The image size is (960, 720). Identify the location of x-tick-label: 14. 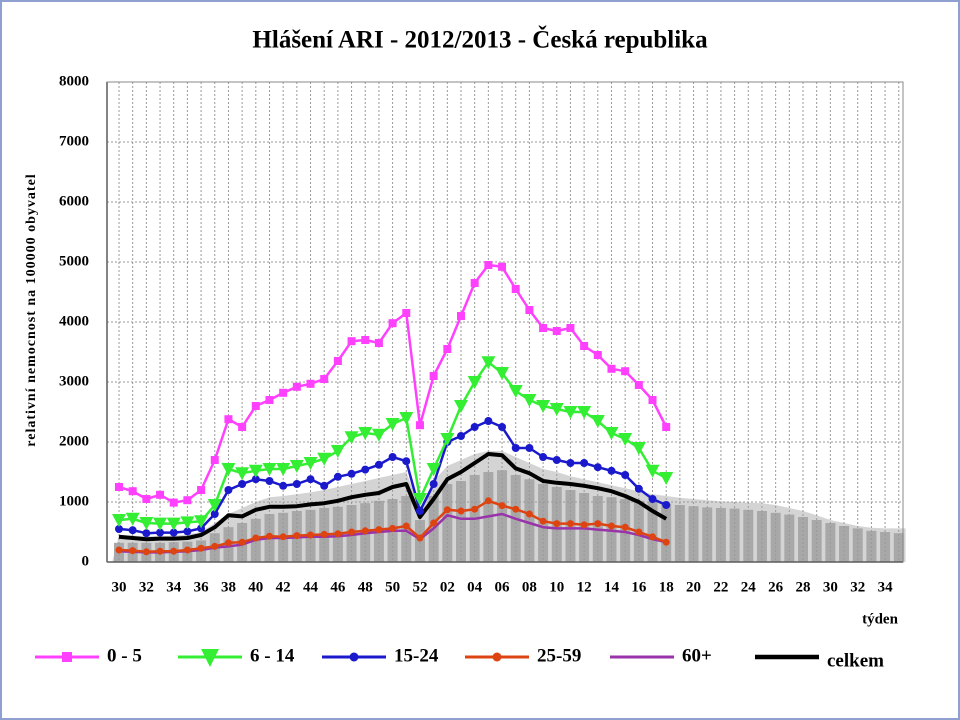
(612, 587).